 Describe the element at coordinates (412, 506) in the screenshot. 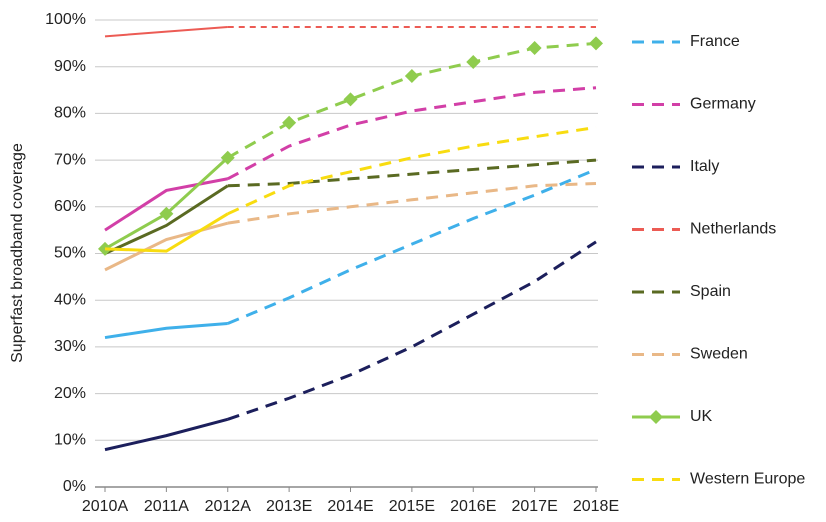

I see `x-tick-label: 2015E` at that location.